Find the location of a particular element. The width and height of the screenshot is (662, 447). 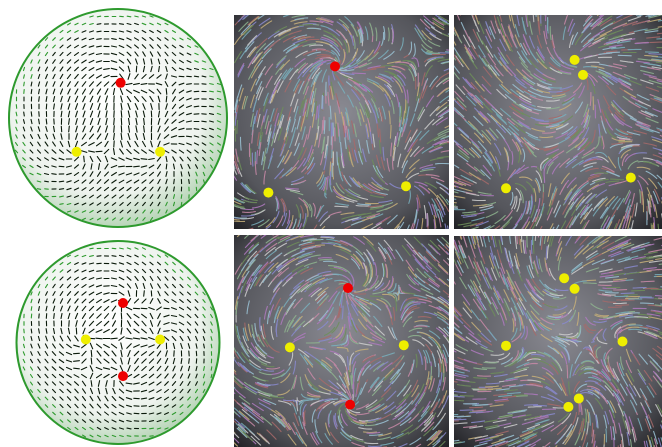

sphere-top-glyphs is located at coordinates (118, 118).